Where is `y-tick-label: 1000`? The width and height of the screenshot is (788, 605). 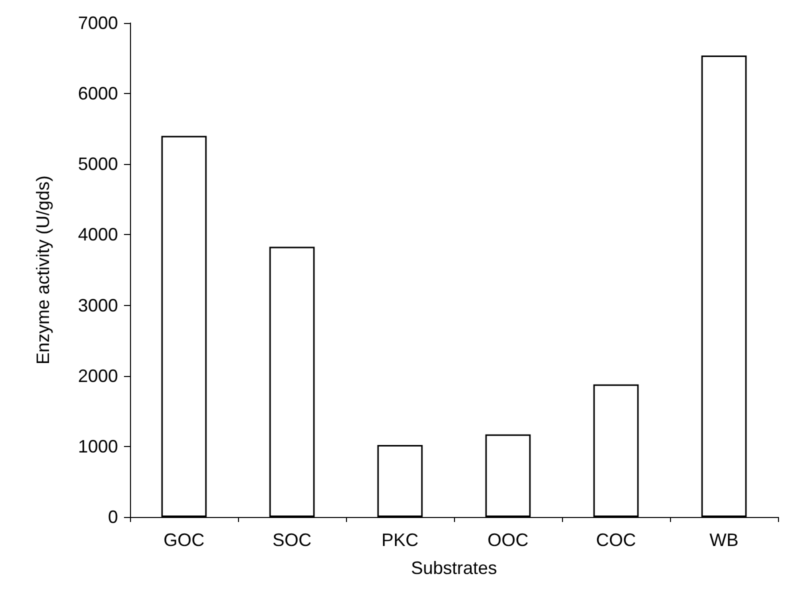
y-tick-label: 1000 is located at coordinates (98, 446).